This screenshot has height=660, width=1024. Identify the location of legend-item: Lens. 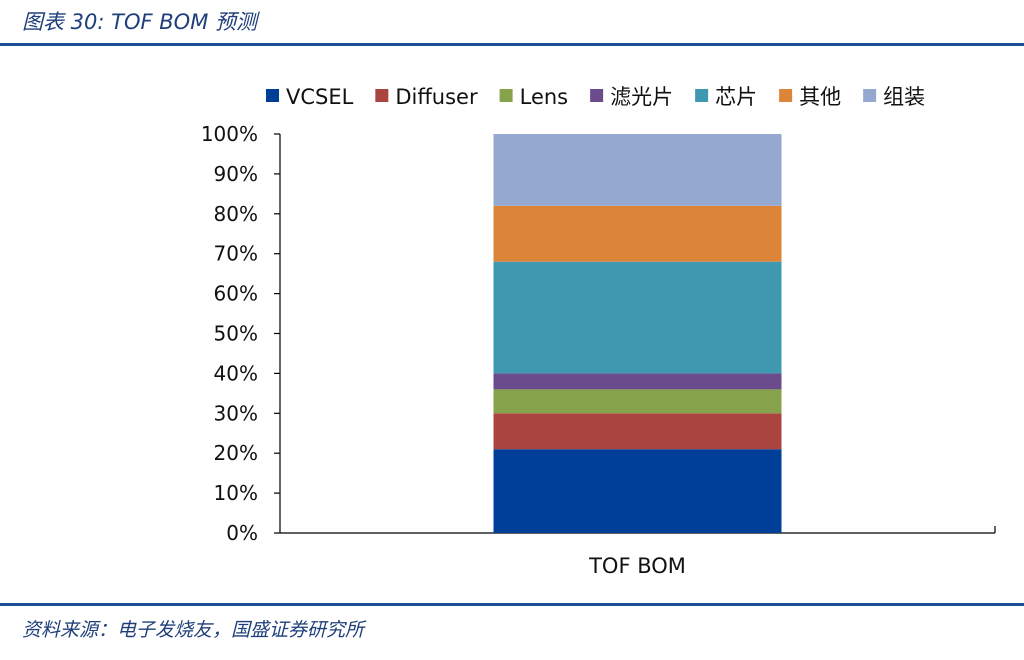
(534, 97).